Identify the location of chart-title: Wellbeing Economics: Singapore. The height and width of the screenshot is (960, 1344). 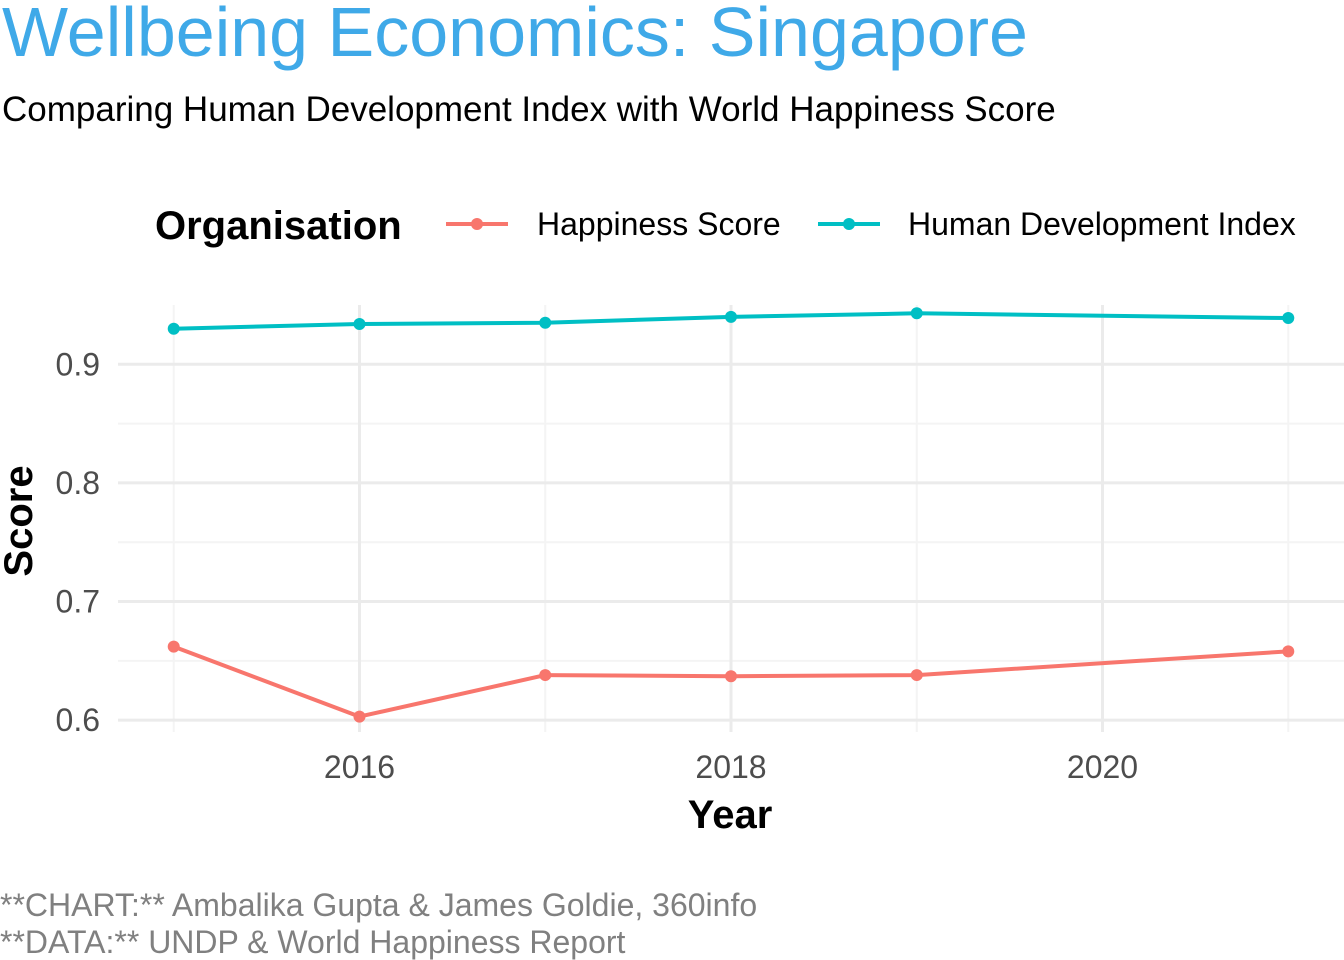
(515, 35).